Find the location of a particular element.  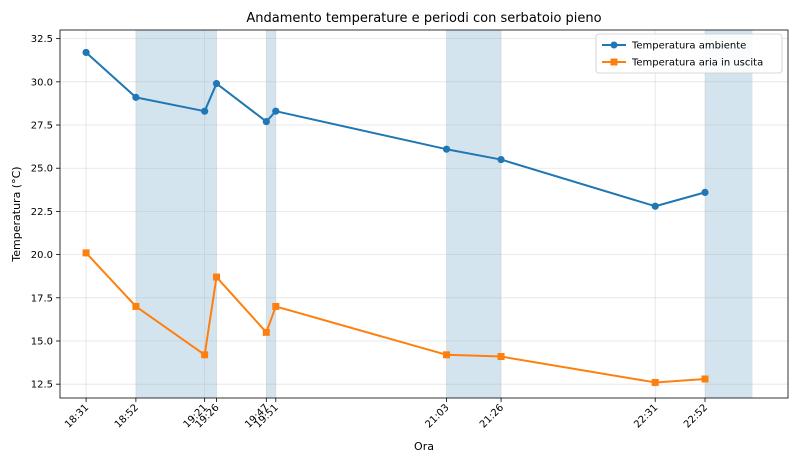

x-tick-label: 21:03 is located at coordinates (437, 416).